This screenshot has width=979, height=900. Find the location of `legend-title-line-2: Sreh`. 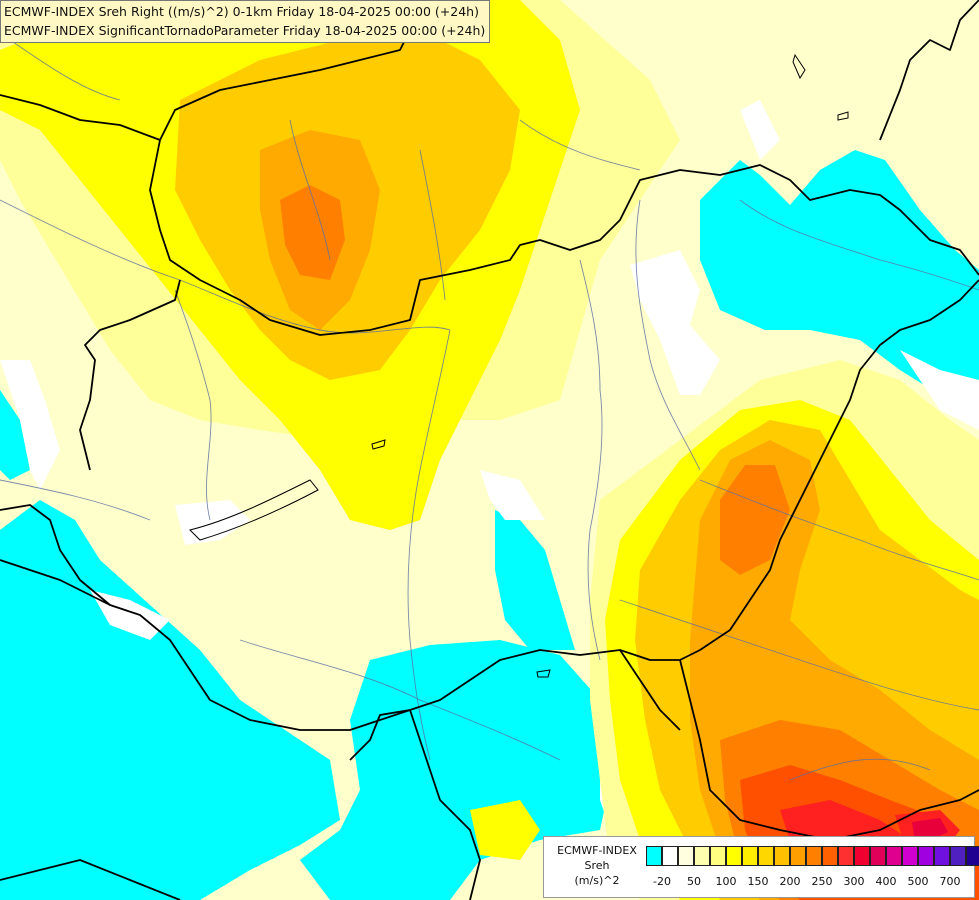

legend-title-line-2: Sreh is located at coordinates (597, 865).